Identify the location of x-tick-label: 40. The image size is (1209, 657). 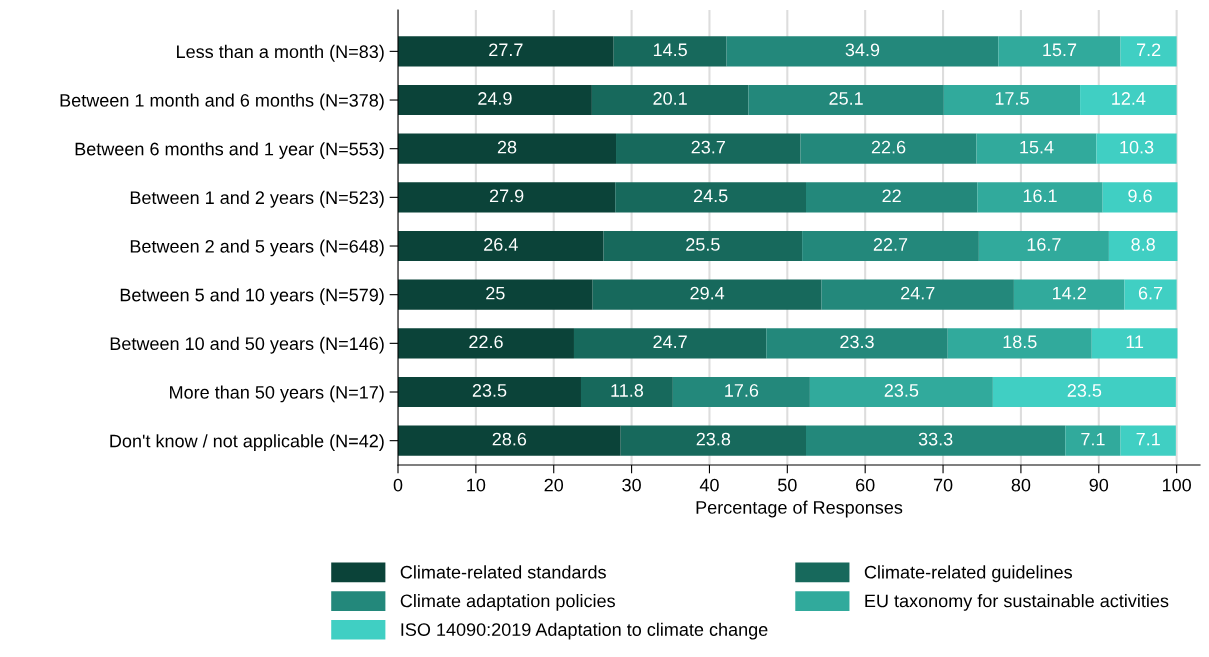
(709, 485).